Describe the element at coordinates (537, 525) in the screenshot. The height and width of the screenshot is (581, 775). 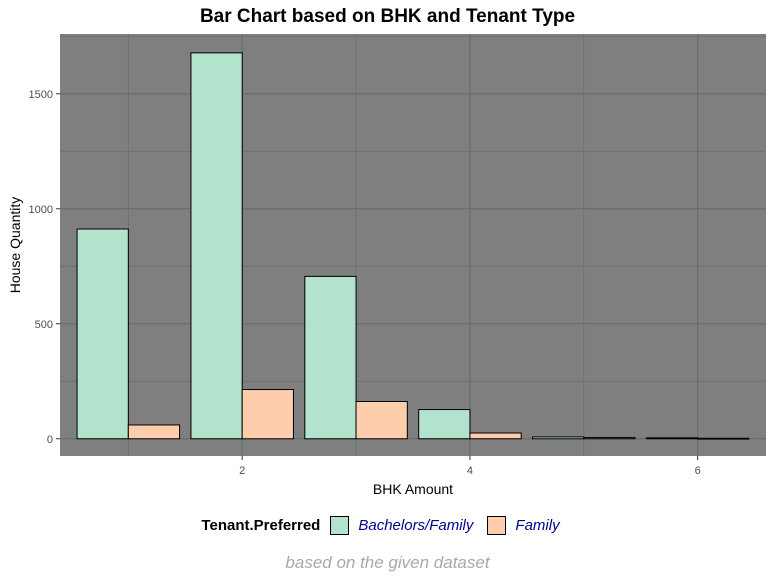
I see `legend-label-family: Family` at that location.